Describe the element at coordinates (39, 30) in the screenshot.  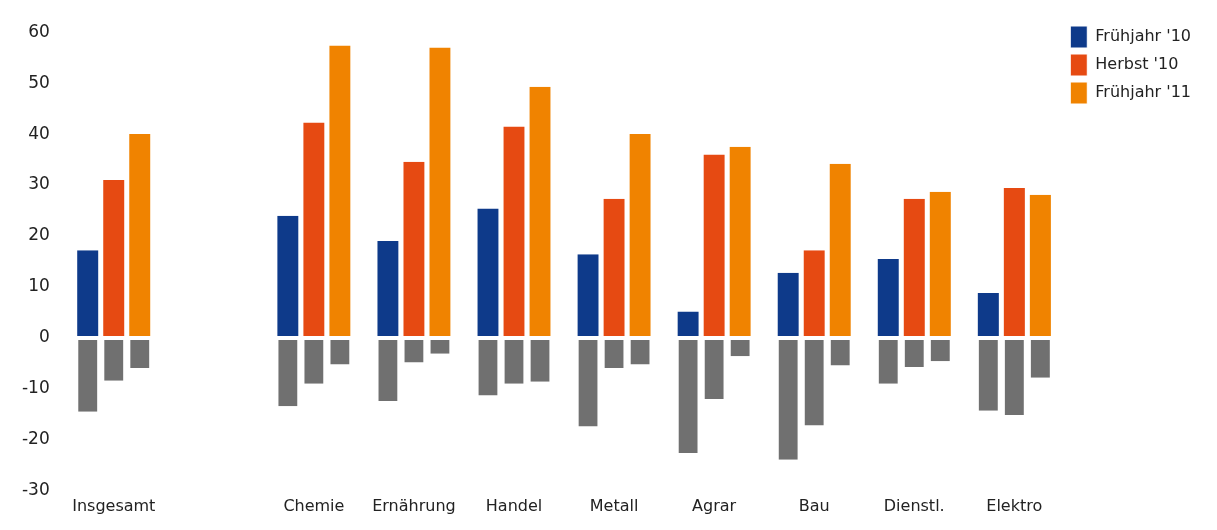
I see `y-tick-label: 60` at that location.